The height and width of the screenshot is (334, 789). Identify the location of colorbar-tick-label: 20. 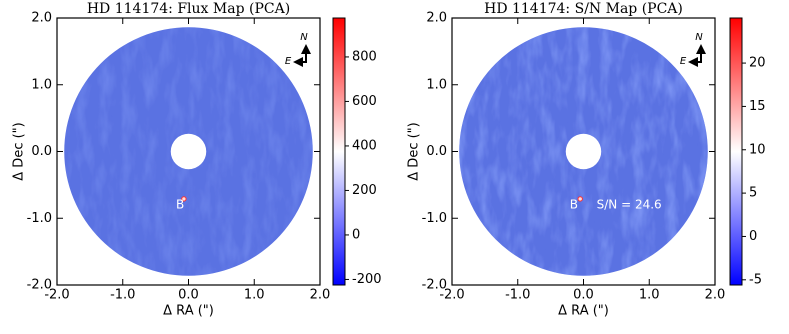
(757, 63).